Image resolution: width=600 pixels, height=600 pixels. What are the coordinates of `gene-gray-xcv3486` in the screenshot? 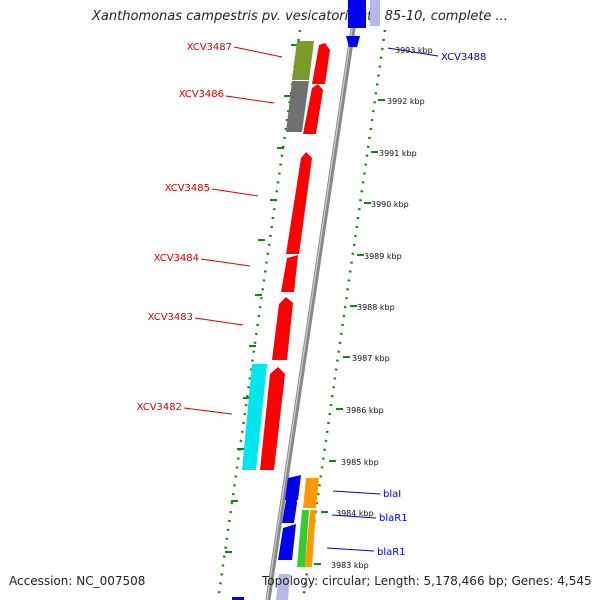 It's located at (297, 106).